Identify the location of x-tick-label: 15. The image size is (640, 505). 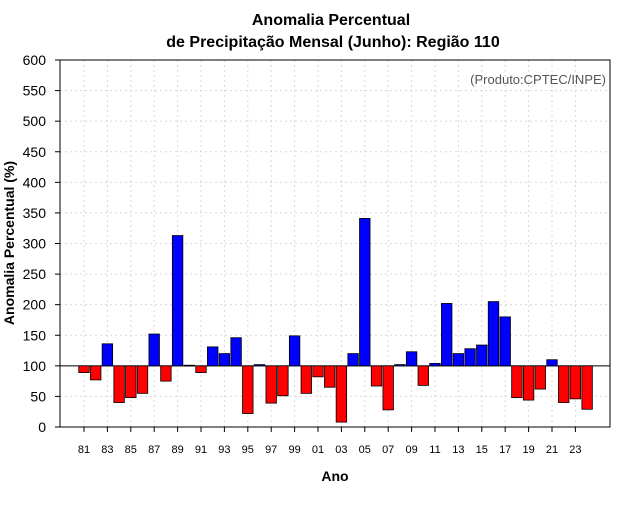
(482, 450).